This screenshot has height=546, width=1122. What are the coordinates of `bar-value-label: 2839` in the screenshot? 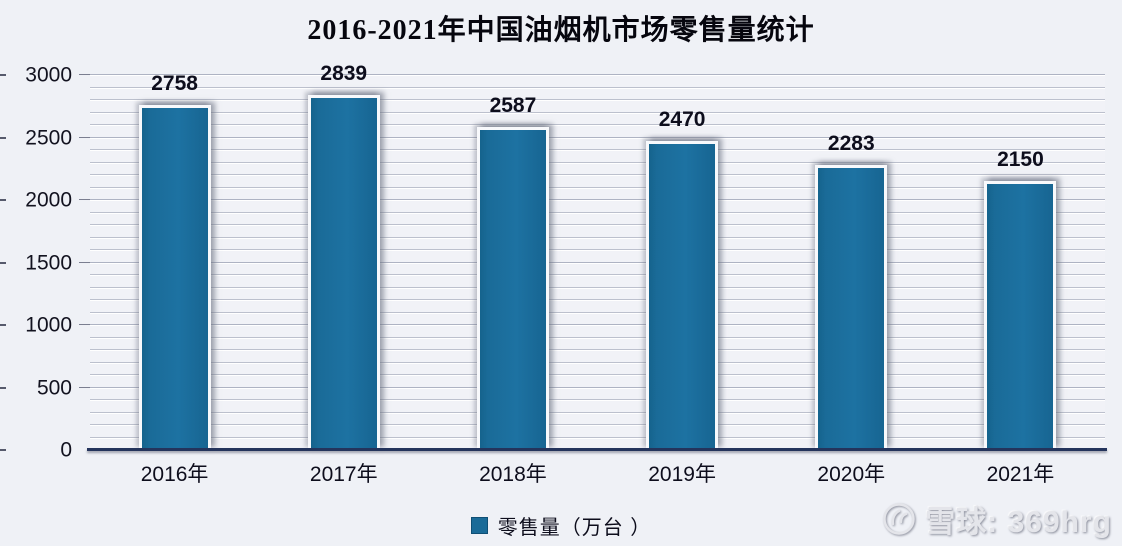 It's located at (344, 74).